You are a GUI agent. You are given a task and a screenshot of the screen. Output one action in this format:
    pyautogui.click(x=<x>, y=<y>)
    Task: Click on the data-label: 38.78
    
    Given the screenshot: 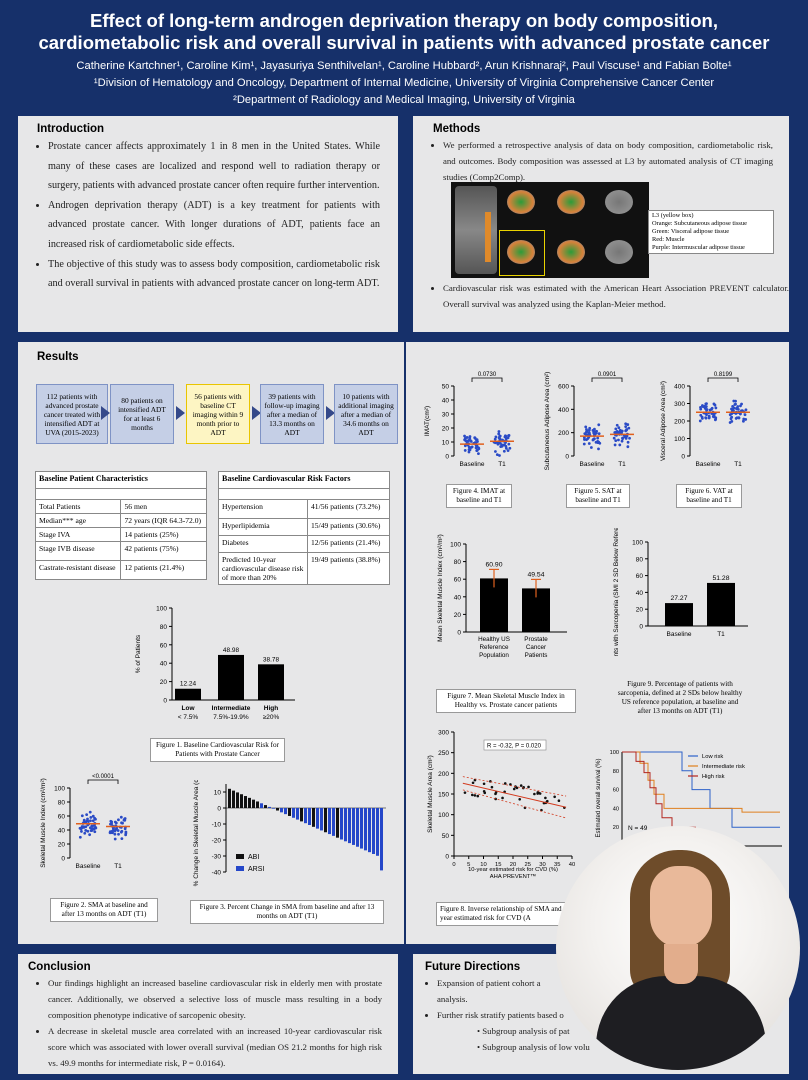 What is the action you would take?
    pyautogui.click(x=271, y=659)
    